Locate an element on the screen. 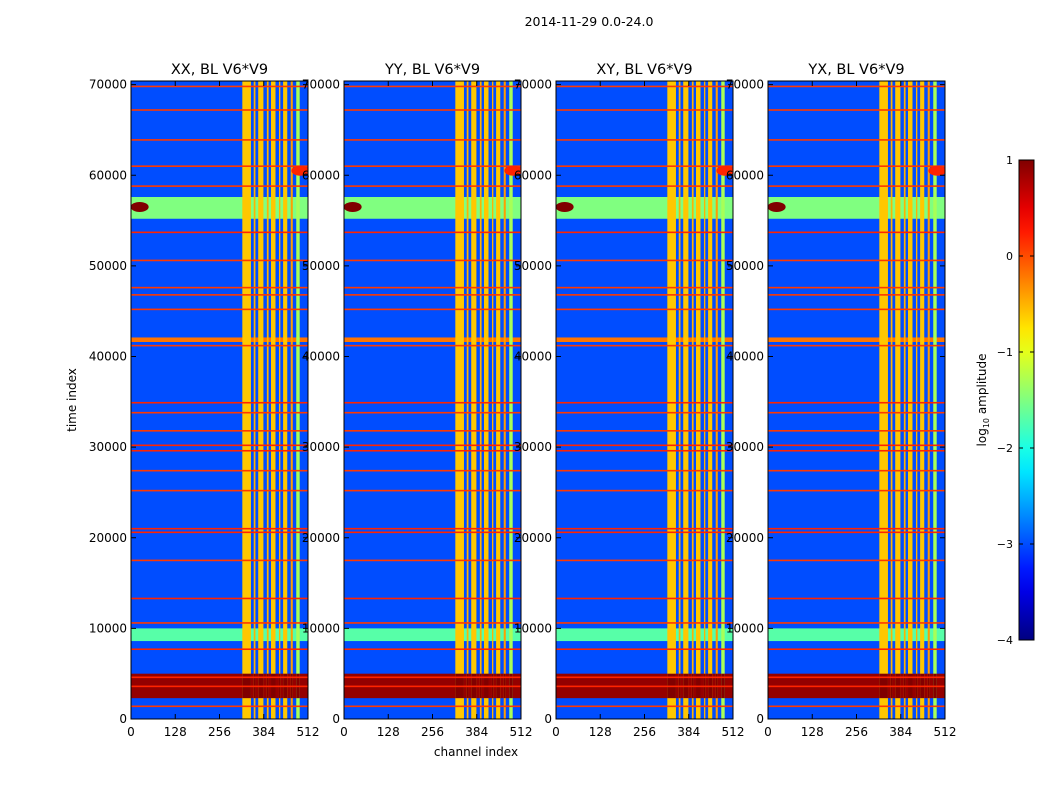 This screenshot has height=800, width=1050. colorbar-tick-label: 0 is located at coordinates (1009, 256).